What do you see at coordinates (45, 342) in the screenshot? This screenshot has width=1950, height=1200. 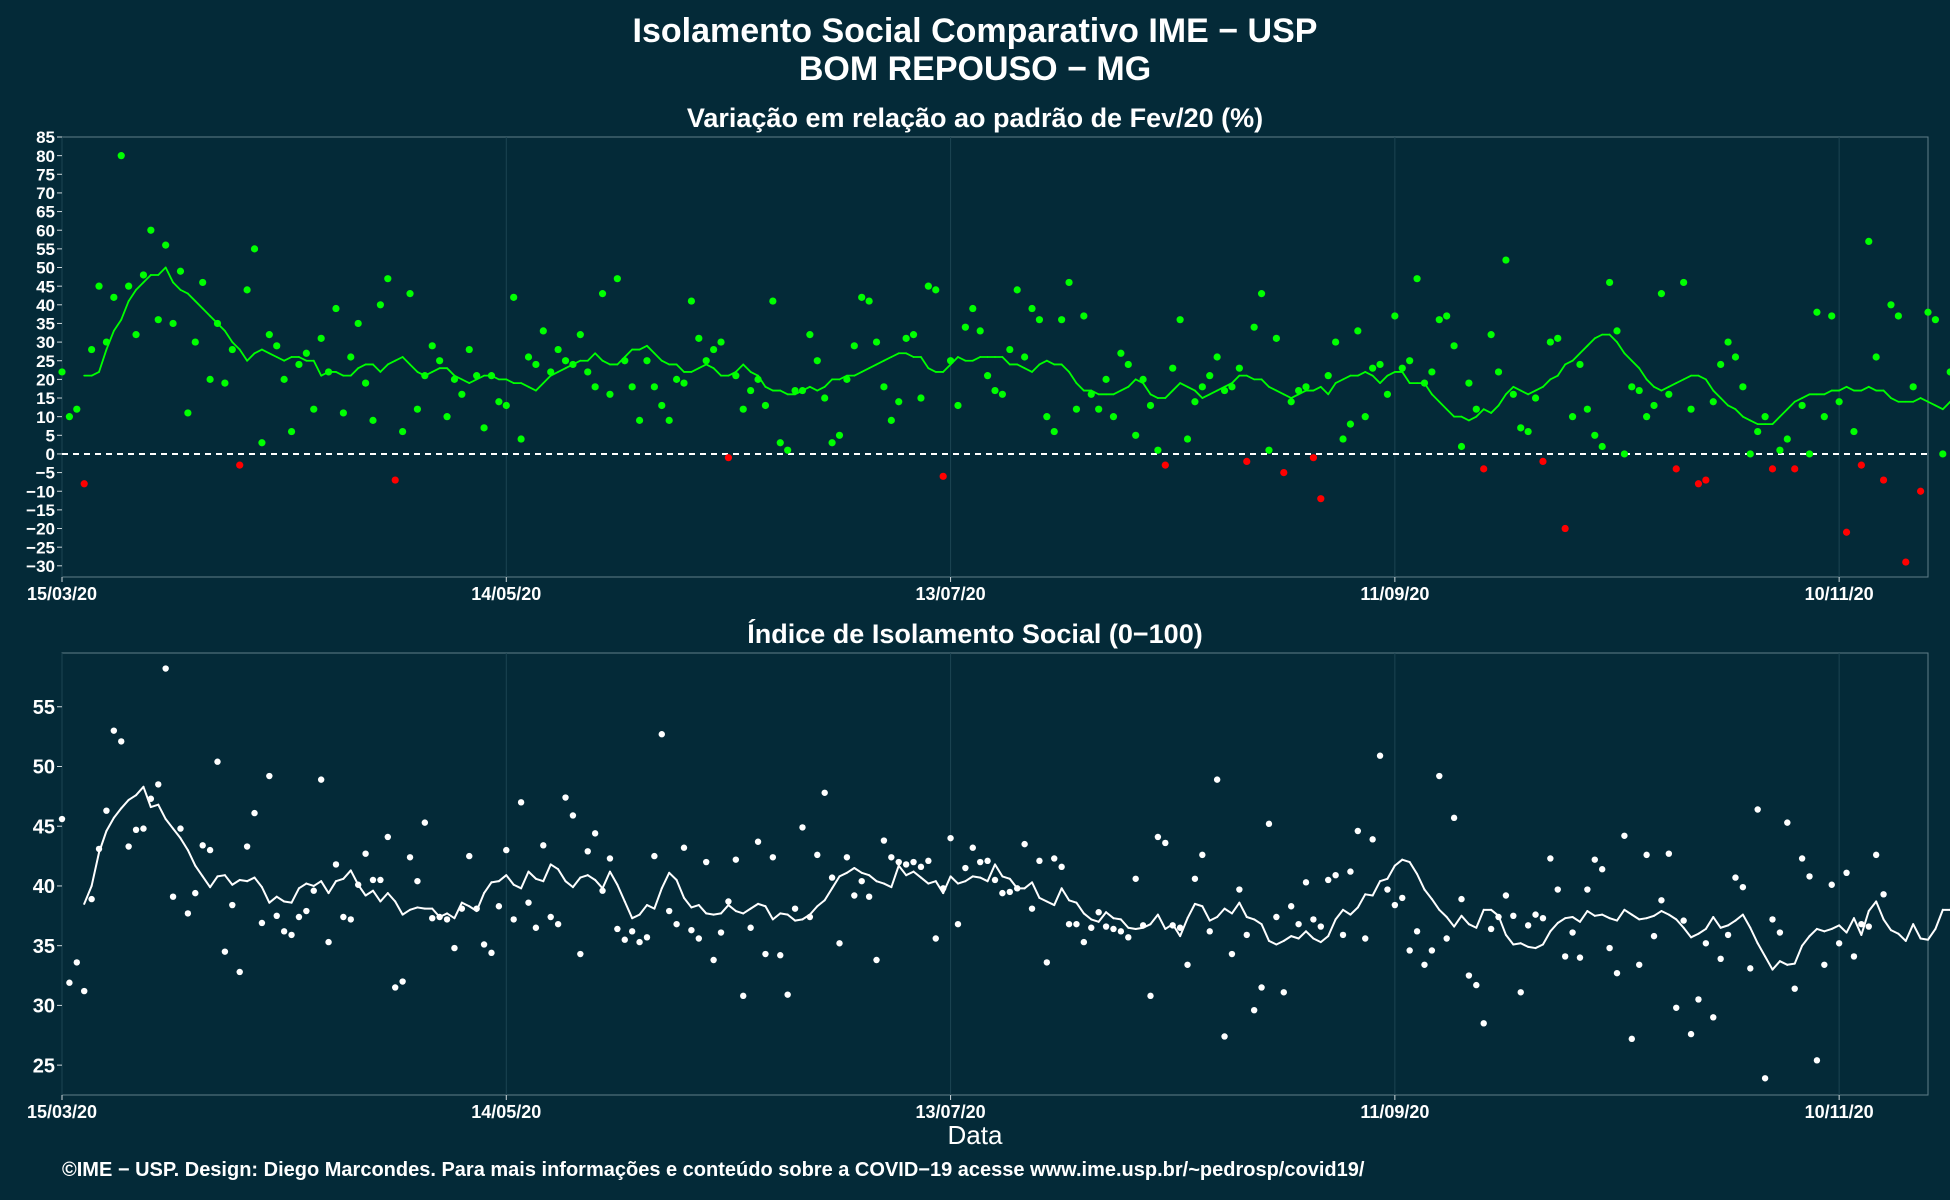 I see `y-tick-label: 30` at bounding box center [45, 342].